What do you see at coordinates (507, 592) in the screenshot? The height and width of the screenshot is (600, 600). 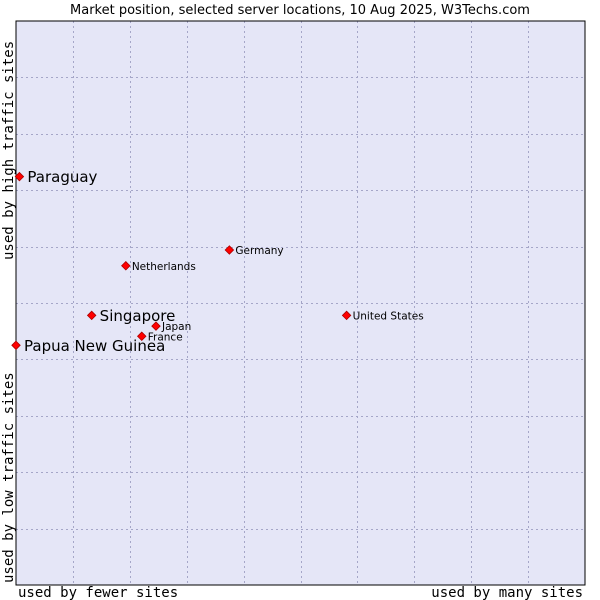 I see `x-axis-label-right: used by many sites` at bounding box center [507, 592].